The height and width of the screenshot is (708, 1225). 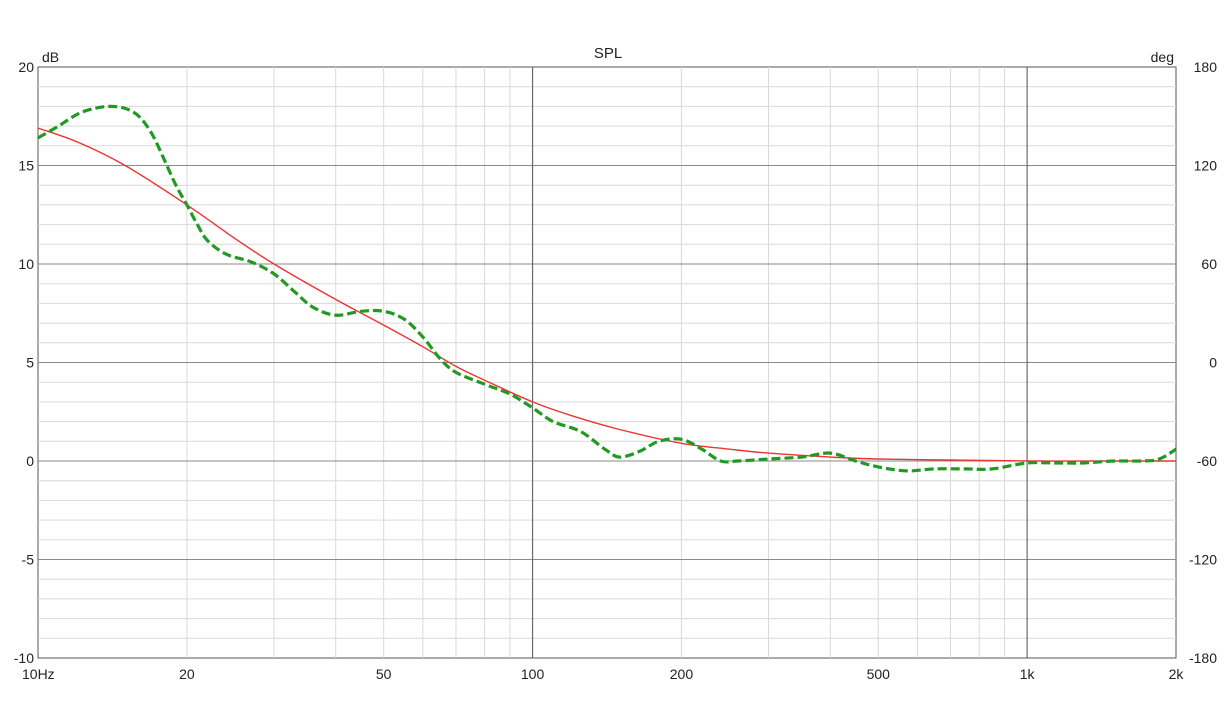 What do you see at coordinates (26, 264) in the screenshot?
I see `y-tick-label-left: 10` at bounding box center [26, 264].